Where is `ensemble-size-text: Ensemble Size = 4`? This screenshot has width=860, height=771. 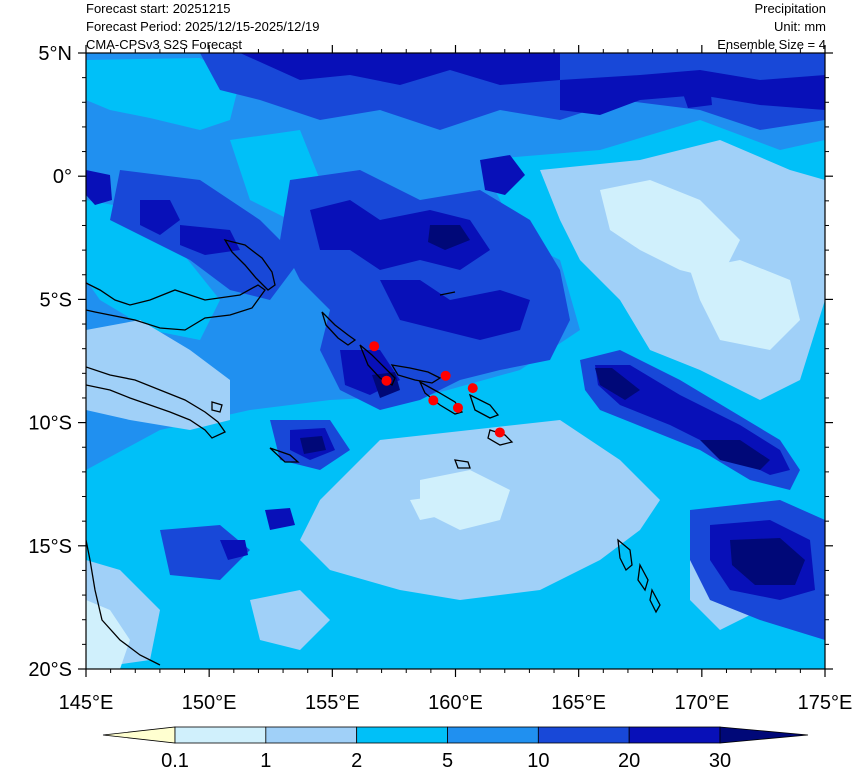 ensemble-size-text: Ensemble Size = 4 is located at coordinates (771, 44).